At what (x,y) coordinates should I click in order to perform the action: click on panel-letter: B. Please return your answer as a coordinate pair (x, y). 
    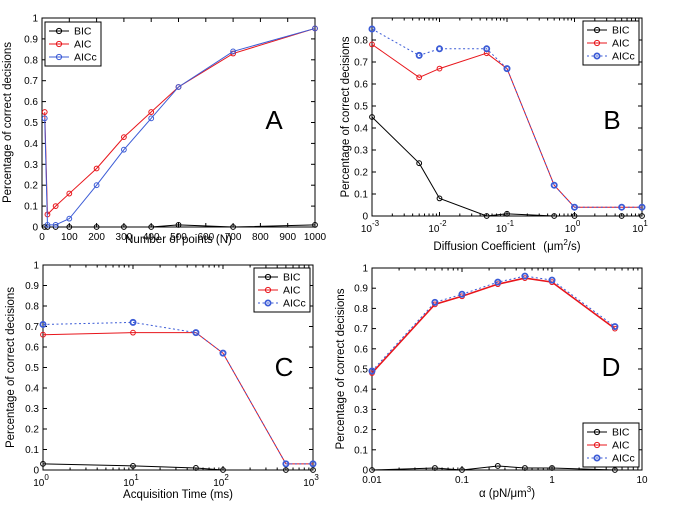
    Looking at the image, I should click on (611, 120).